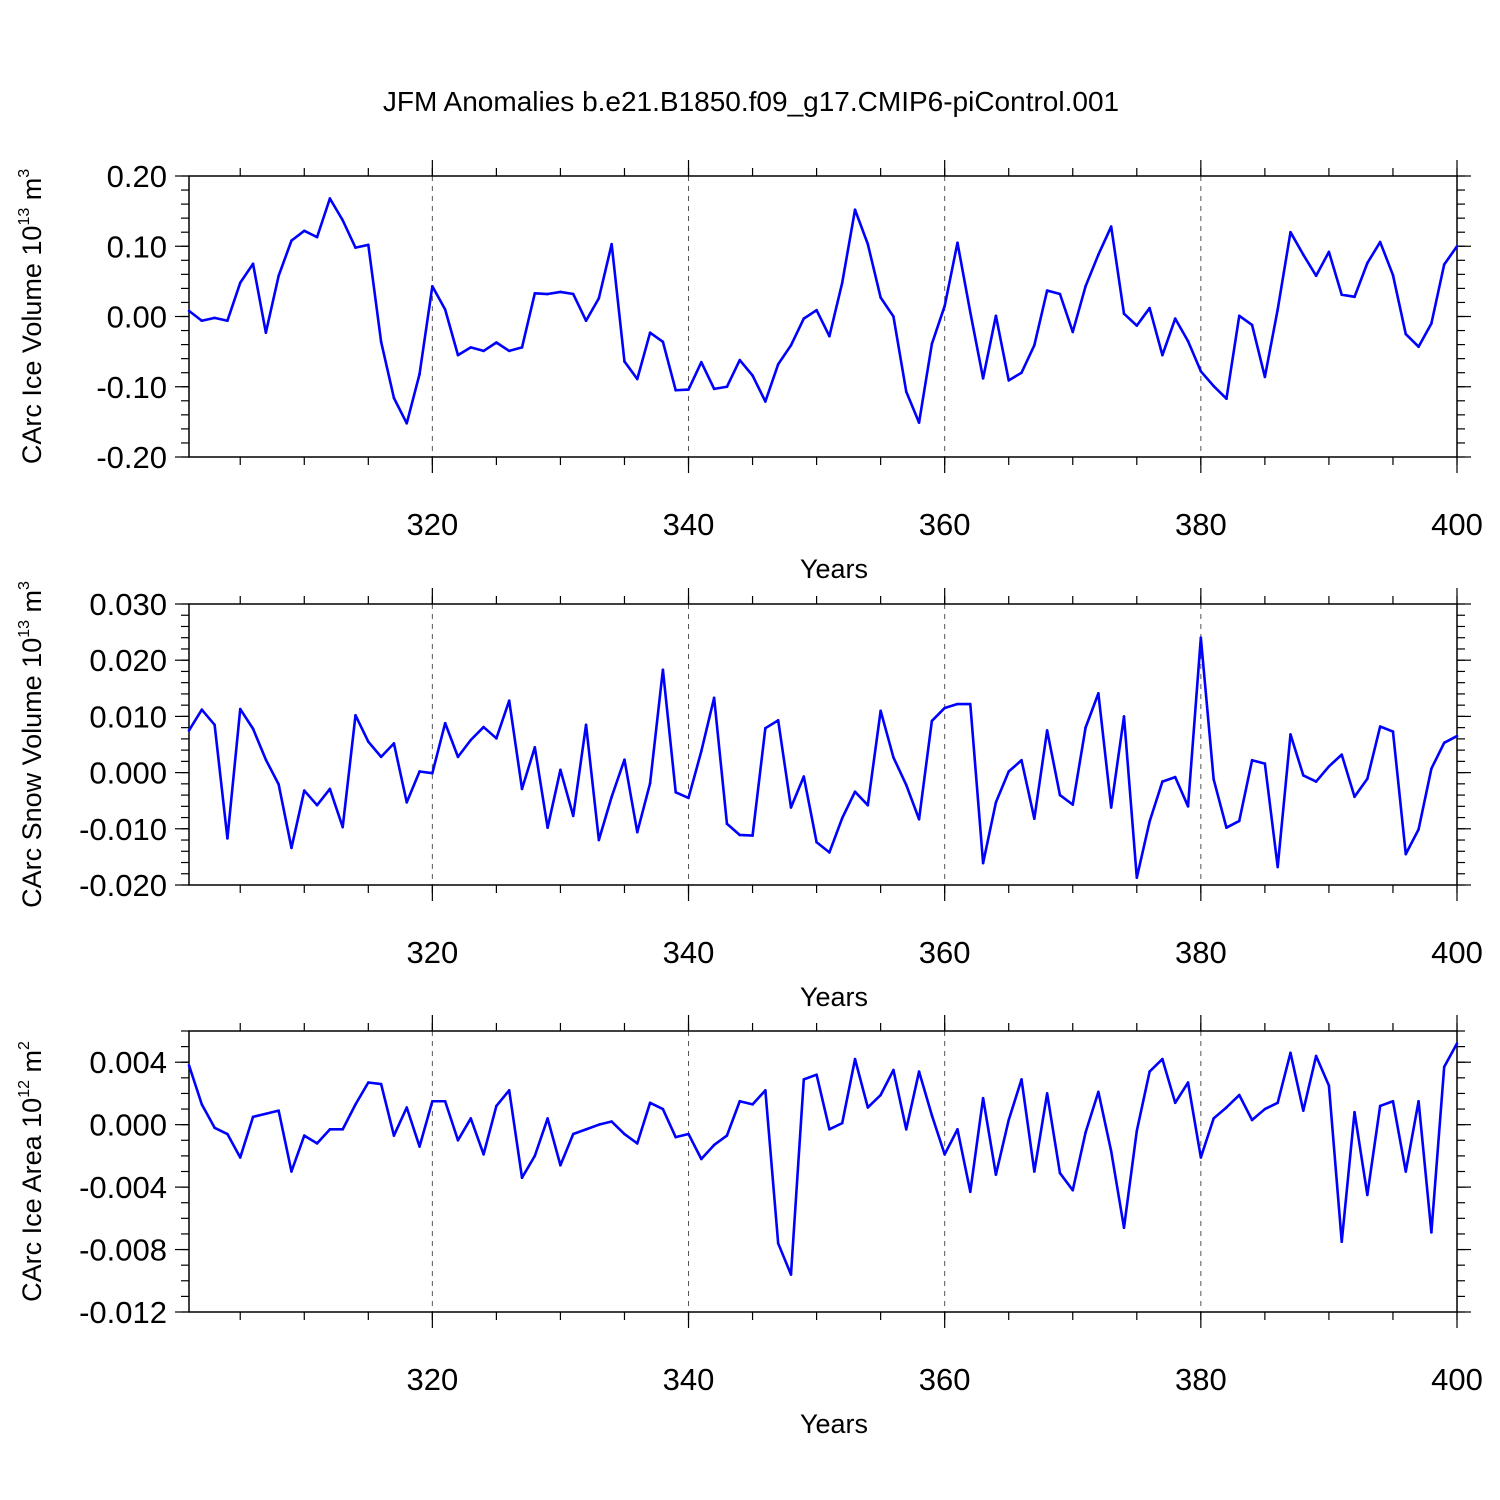 This screenshot has height=1500, width=1500. Describe the element at coordinates (24, 1089) in the screenshot. I see `y-axis-label-exponent: 12` at that location.